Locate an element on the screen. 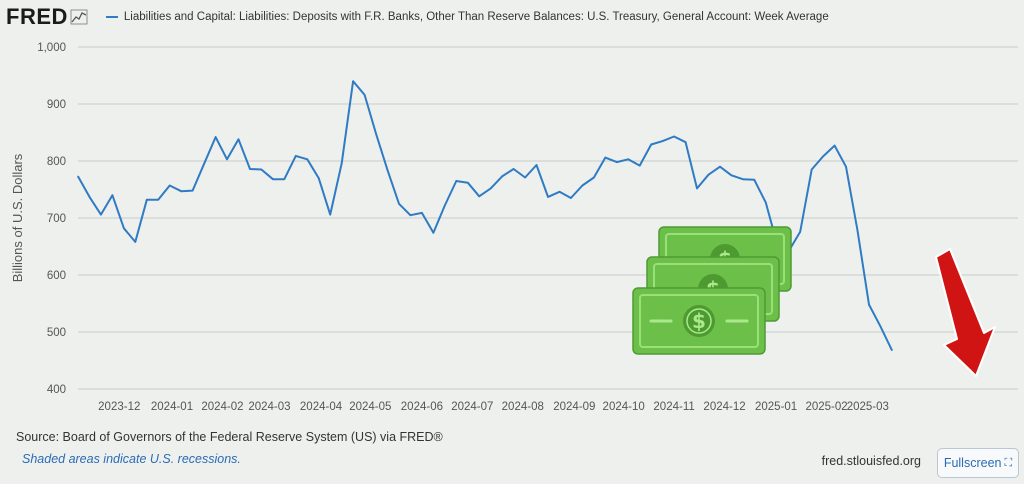  x-tick-label: 2025-01 is located at coordinates (776, 407).